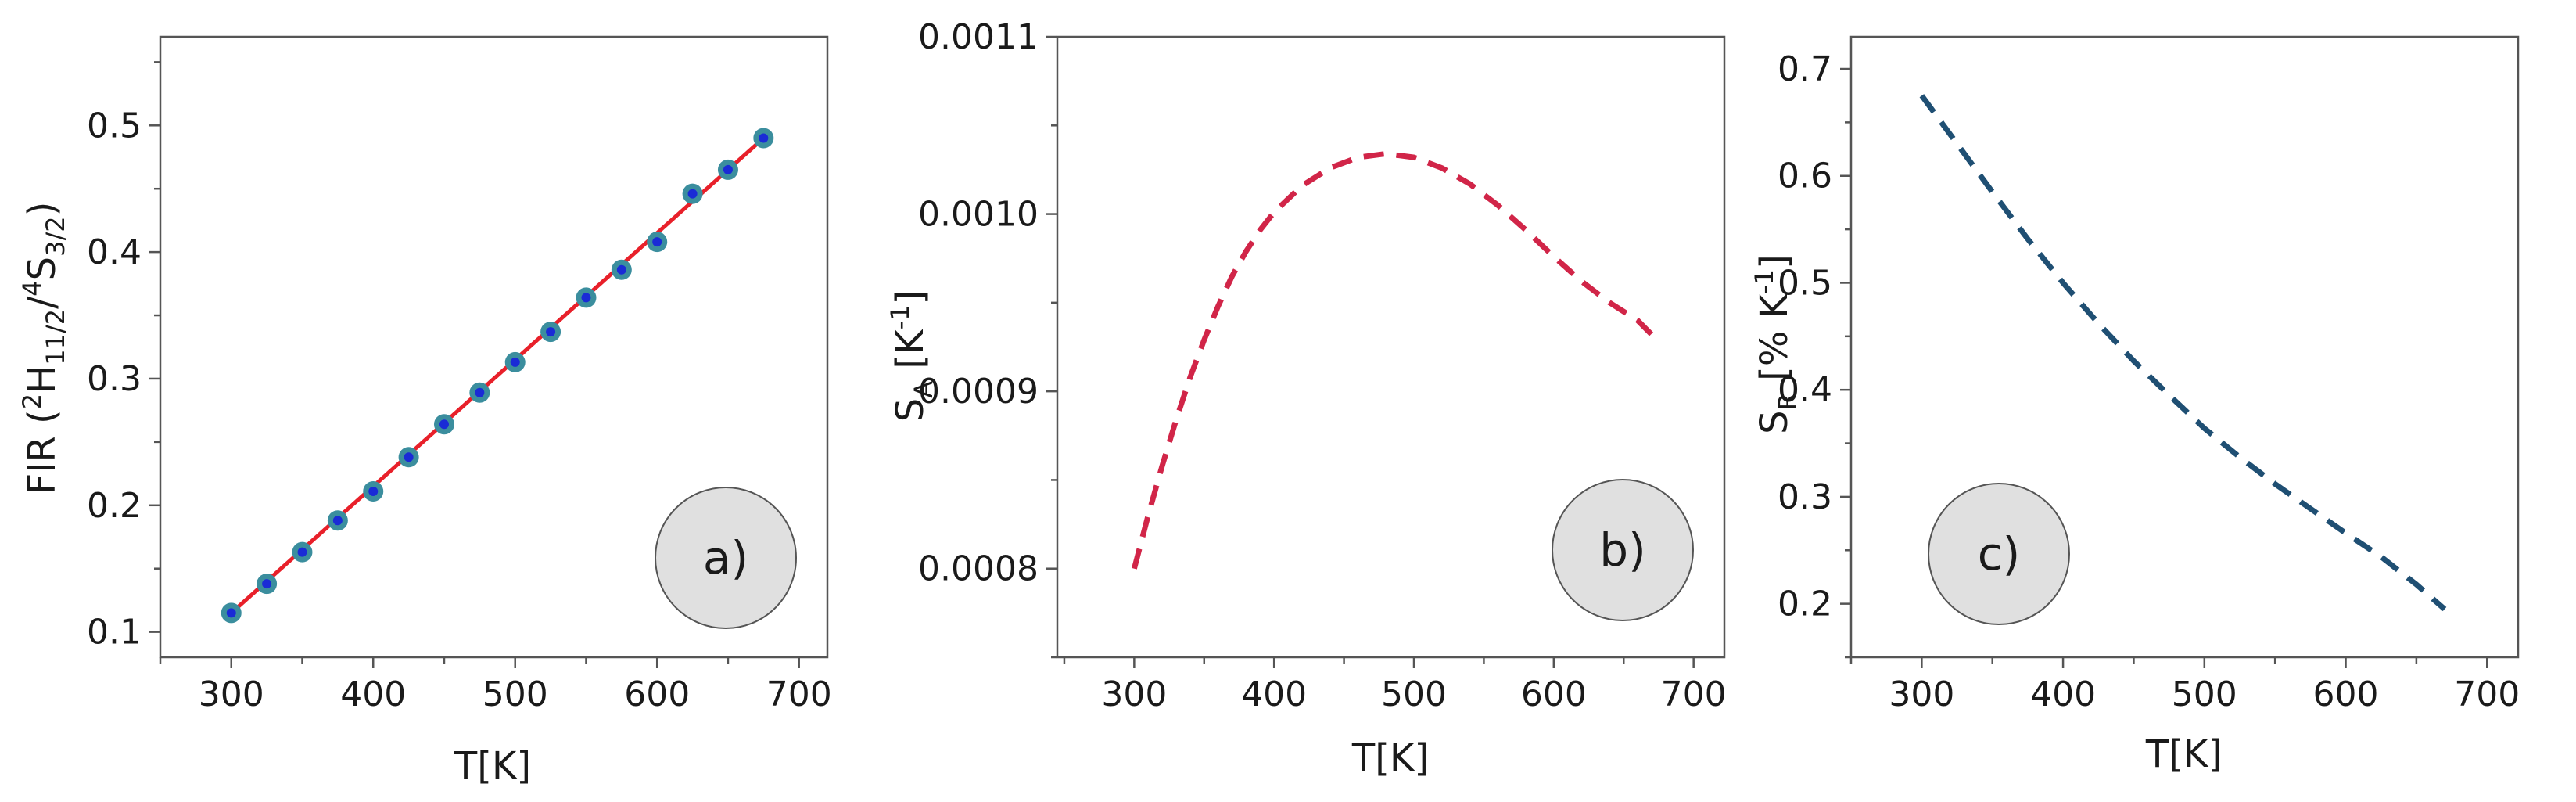 Image resolution: width=2576 pixels, height=802 pixels. What do you see at coordinates (115, 252) in the screenshot?
I see `panel-a-y-tick-label: 0.4` at bounding box center [115, 252].